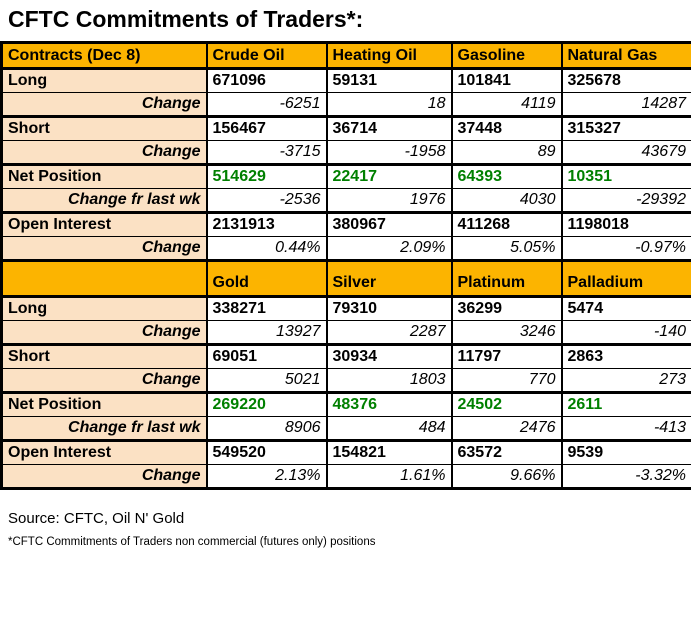  I want to click on value-cell: 69051, so click(266, 356).